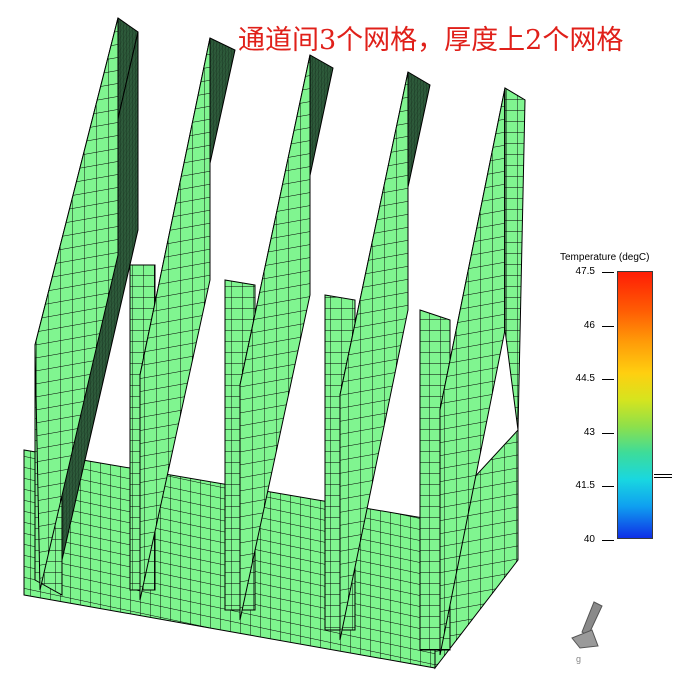 This screenshot has width=675, height=680. I want to click on annotation-title: 通道间3个网格，厚度上2个网格, so click(431, 40).